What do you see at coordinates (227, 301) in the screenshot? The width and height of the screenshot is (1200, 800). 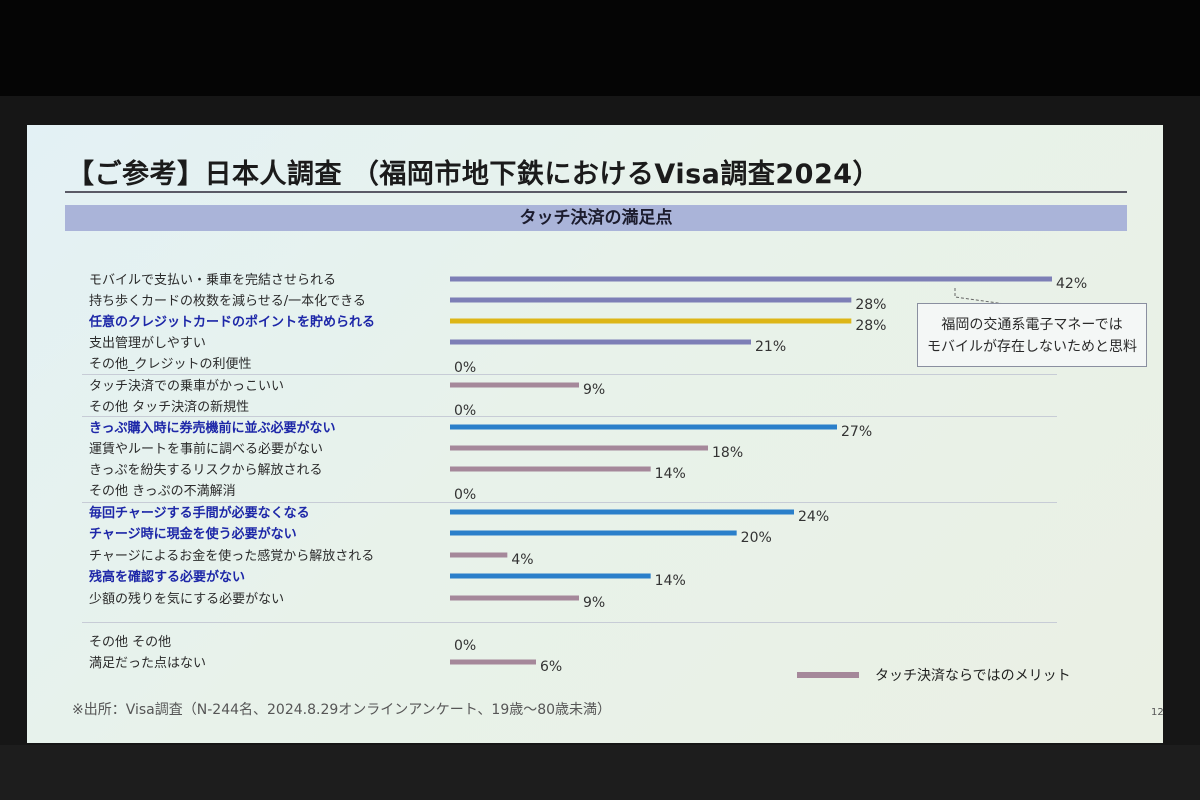 I see `category-label: 持ち歩くカードの枚数を減らせる/一本化できる` at bounding box center [227, 301].